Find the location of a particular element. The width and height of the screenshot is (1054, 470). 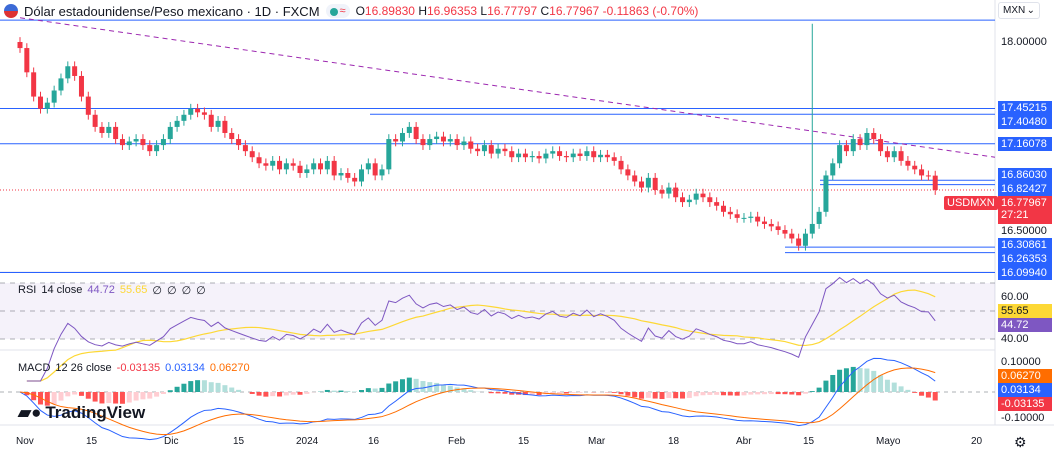

currency-select: MXN ⌄ is located at coordinates (1019, 10).